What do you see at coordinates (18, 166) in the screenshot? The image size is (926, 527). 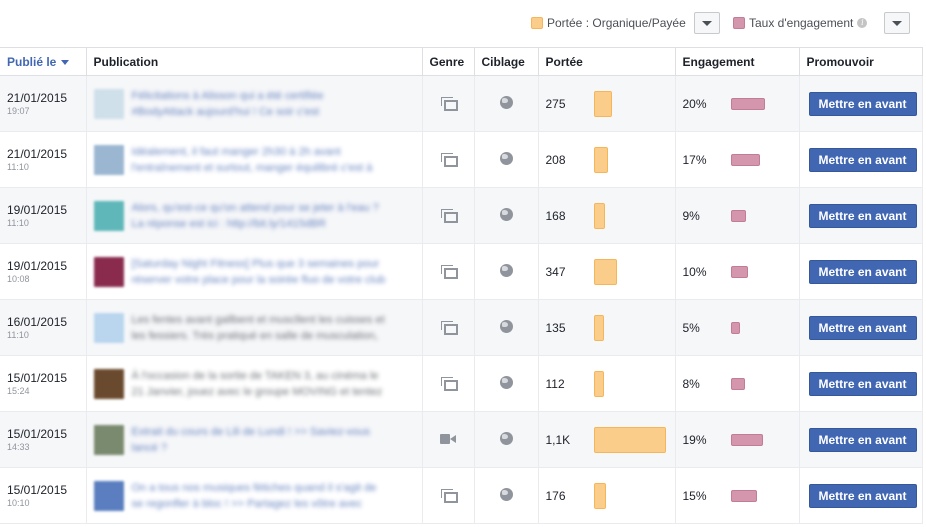 I see `post-time: 11:10` at bounding box center [18, 166].